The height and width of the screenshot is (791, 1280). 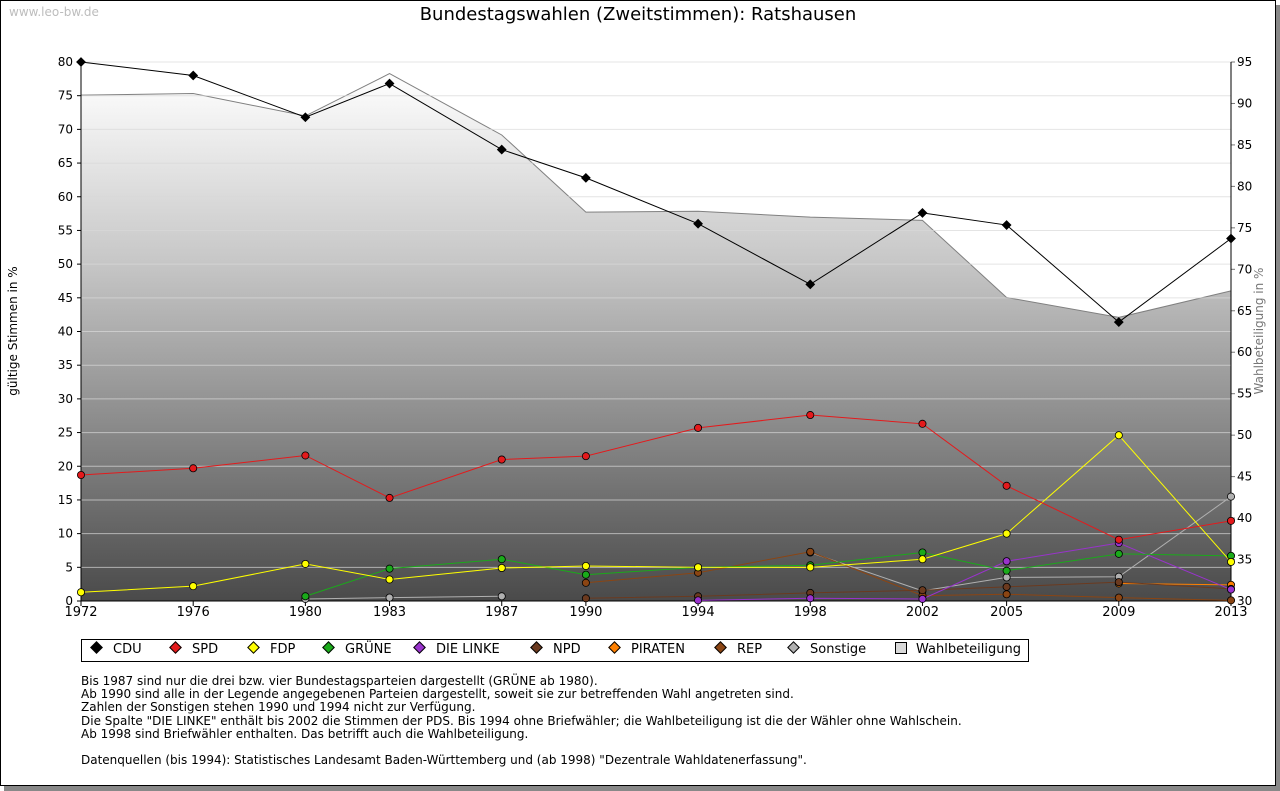 I want to click on y2-tick-label: 40, so click(x=1244, y=518).